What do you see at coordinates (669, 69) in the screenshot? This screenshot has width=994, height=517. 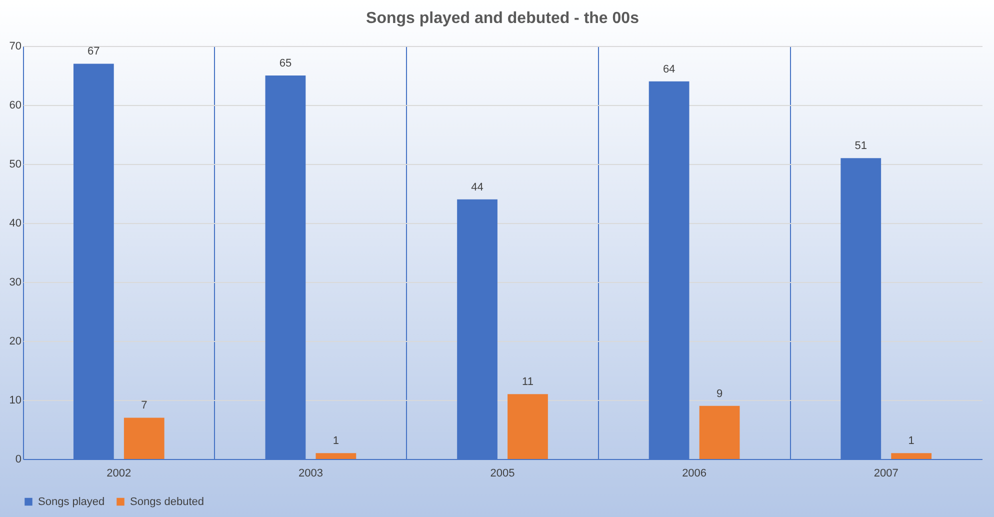 I see `data-label: 64` at bounding box center [669, 69].